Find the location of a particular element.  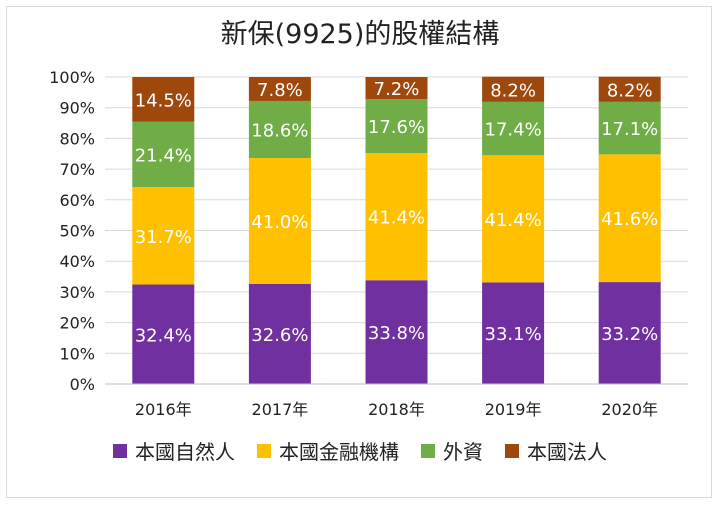

legend-label: 本國金融機構 is located at coordinates (339, 452).